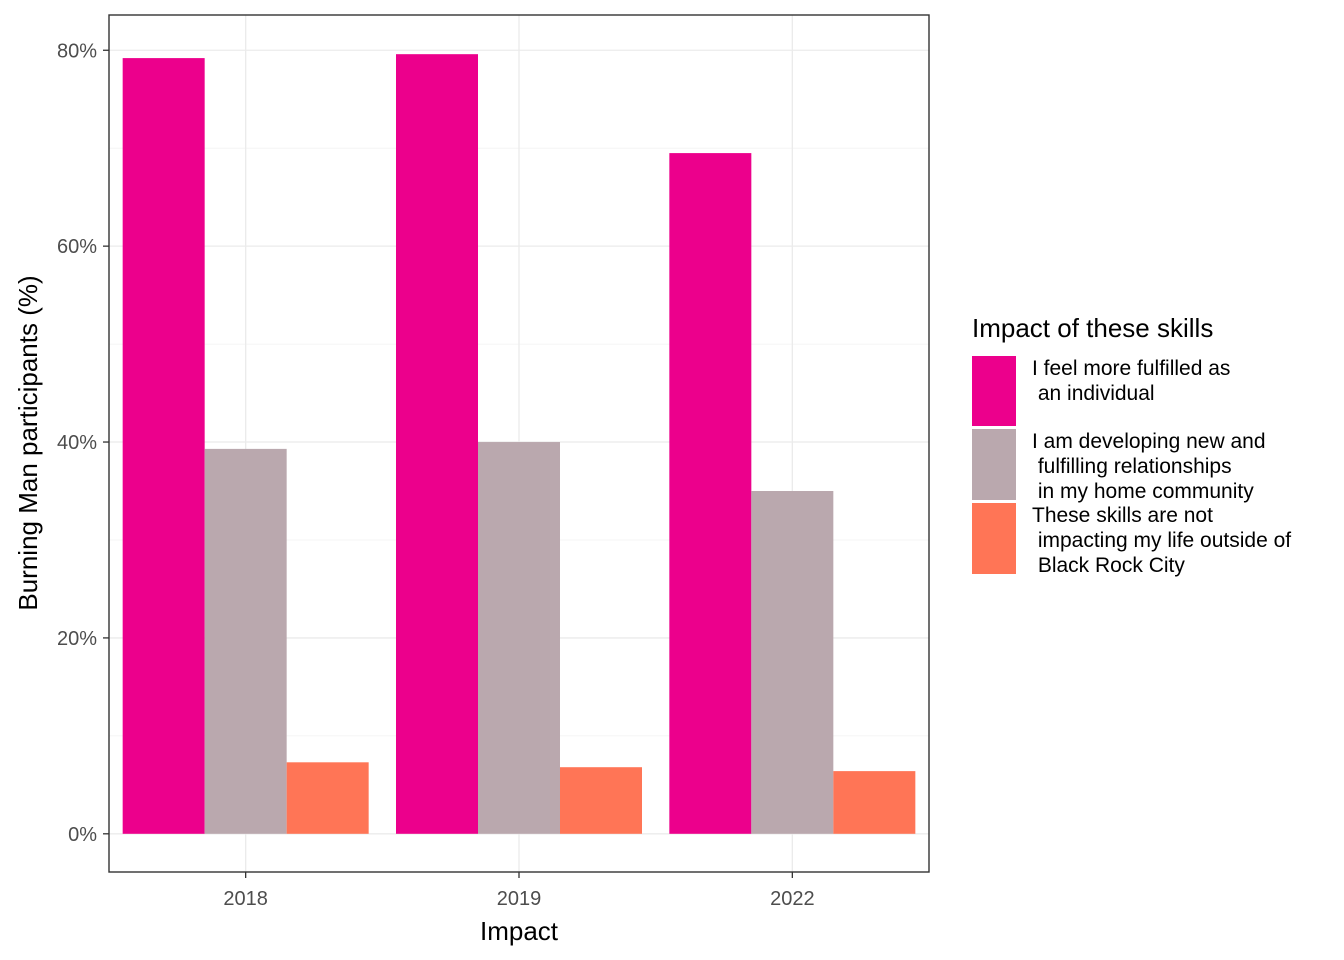 Image resolution: width=1344 pixels, height=960 pixels. I want to click on x-axis-title: Impact, so click(519, 931).